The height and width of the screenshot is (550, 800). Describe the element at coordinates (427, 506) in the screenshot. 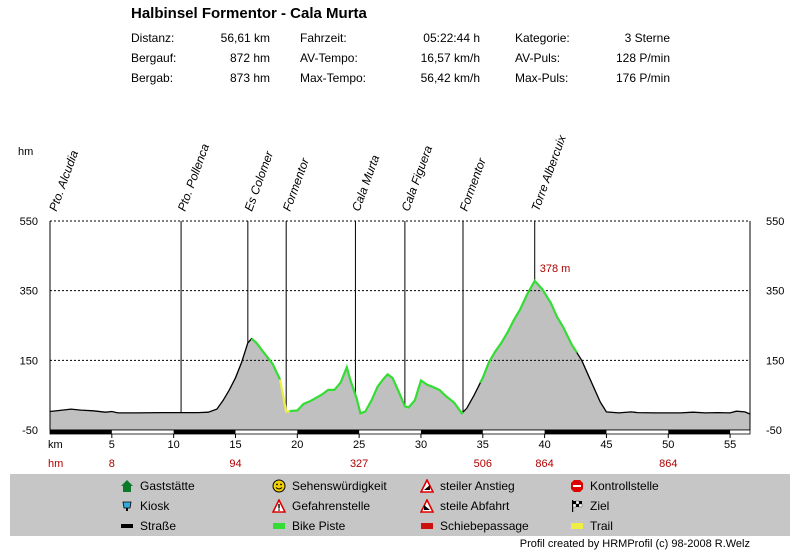

I see `steep-descent-icon` at that location.